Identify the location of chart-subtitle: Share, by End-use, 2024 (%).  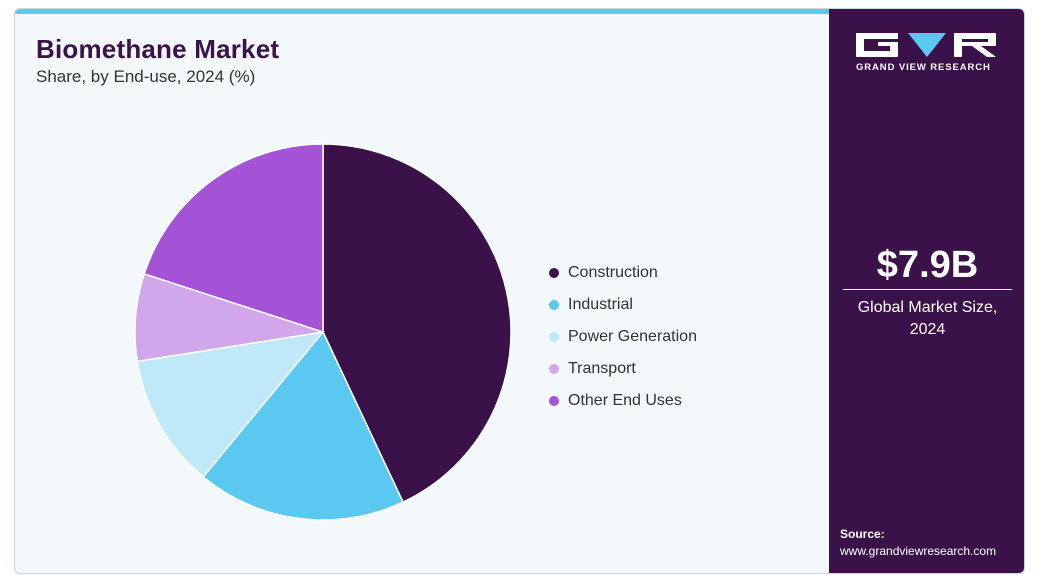
(146, 76).